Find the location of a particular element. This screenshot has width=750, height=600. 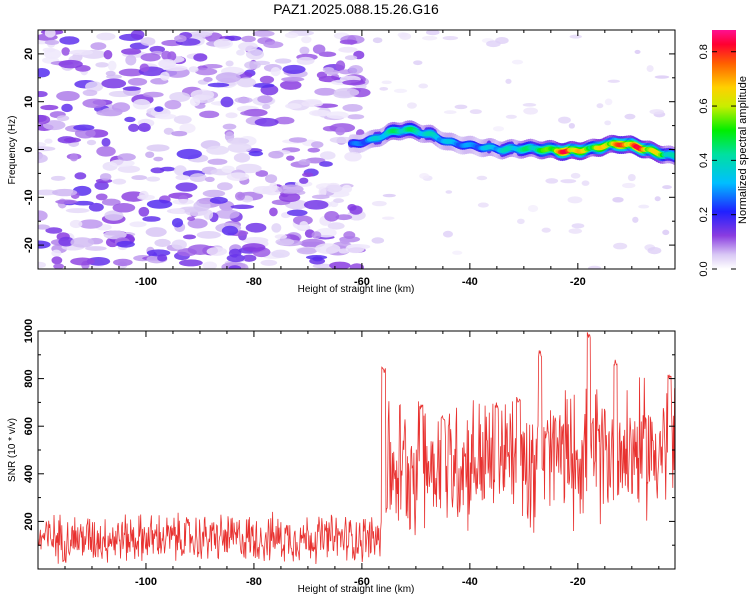

colorbar-tick-label: 0.8 is located at coordinates (704, 51).